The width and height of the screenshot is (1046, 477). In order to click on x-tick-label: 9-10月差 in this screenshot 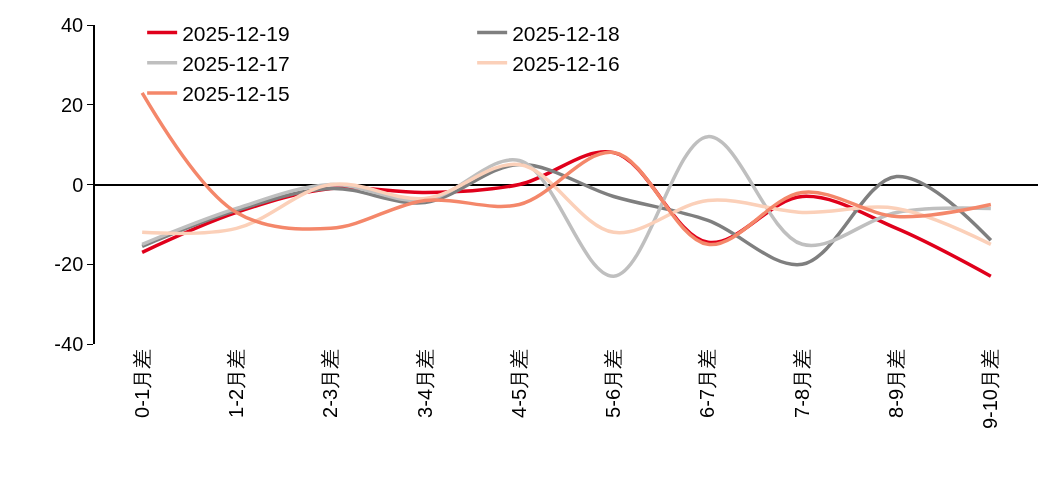, I will do `click(990, 389)`.